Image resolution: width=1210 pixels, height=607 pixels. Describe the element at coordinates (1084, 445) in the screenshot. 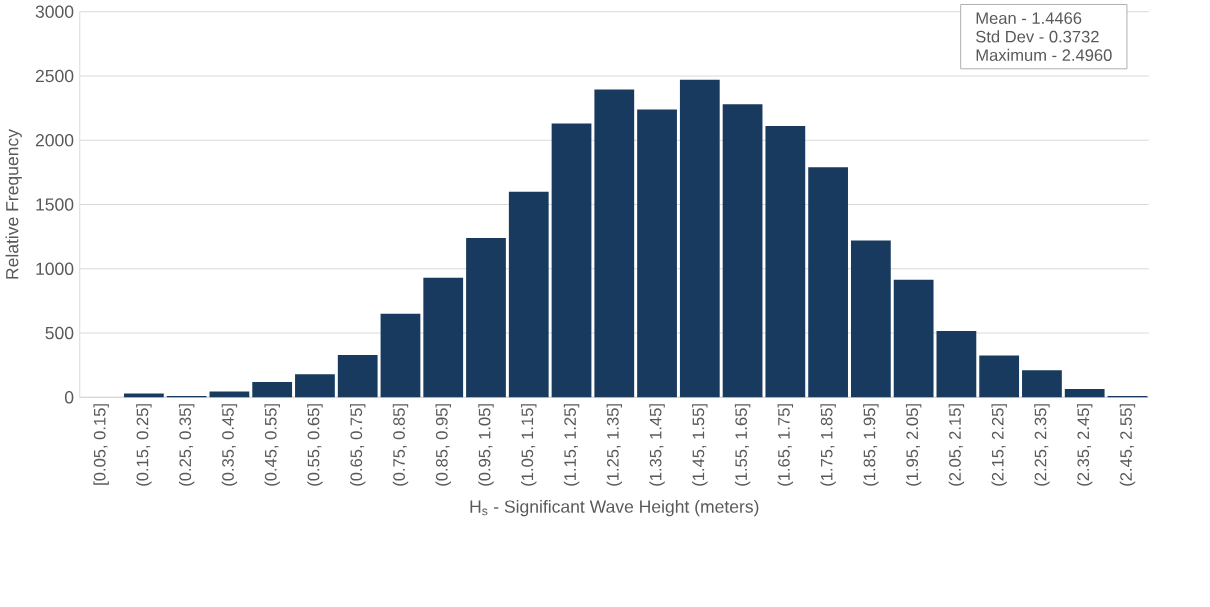

I see `x-tick-label: (2.35, 2.45]` at that location.